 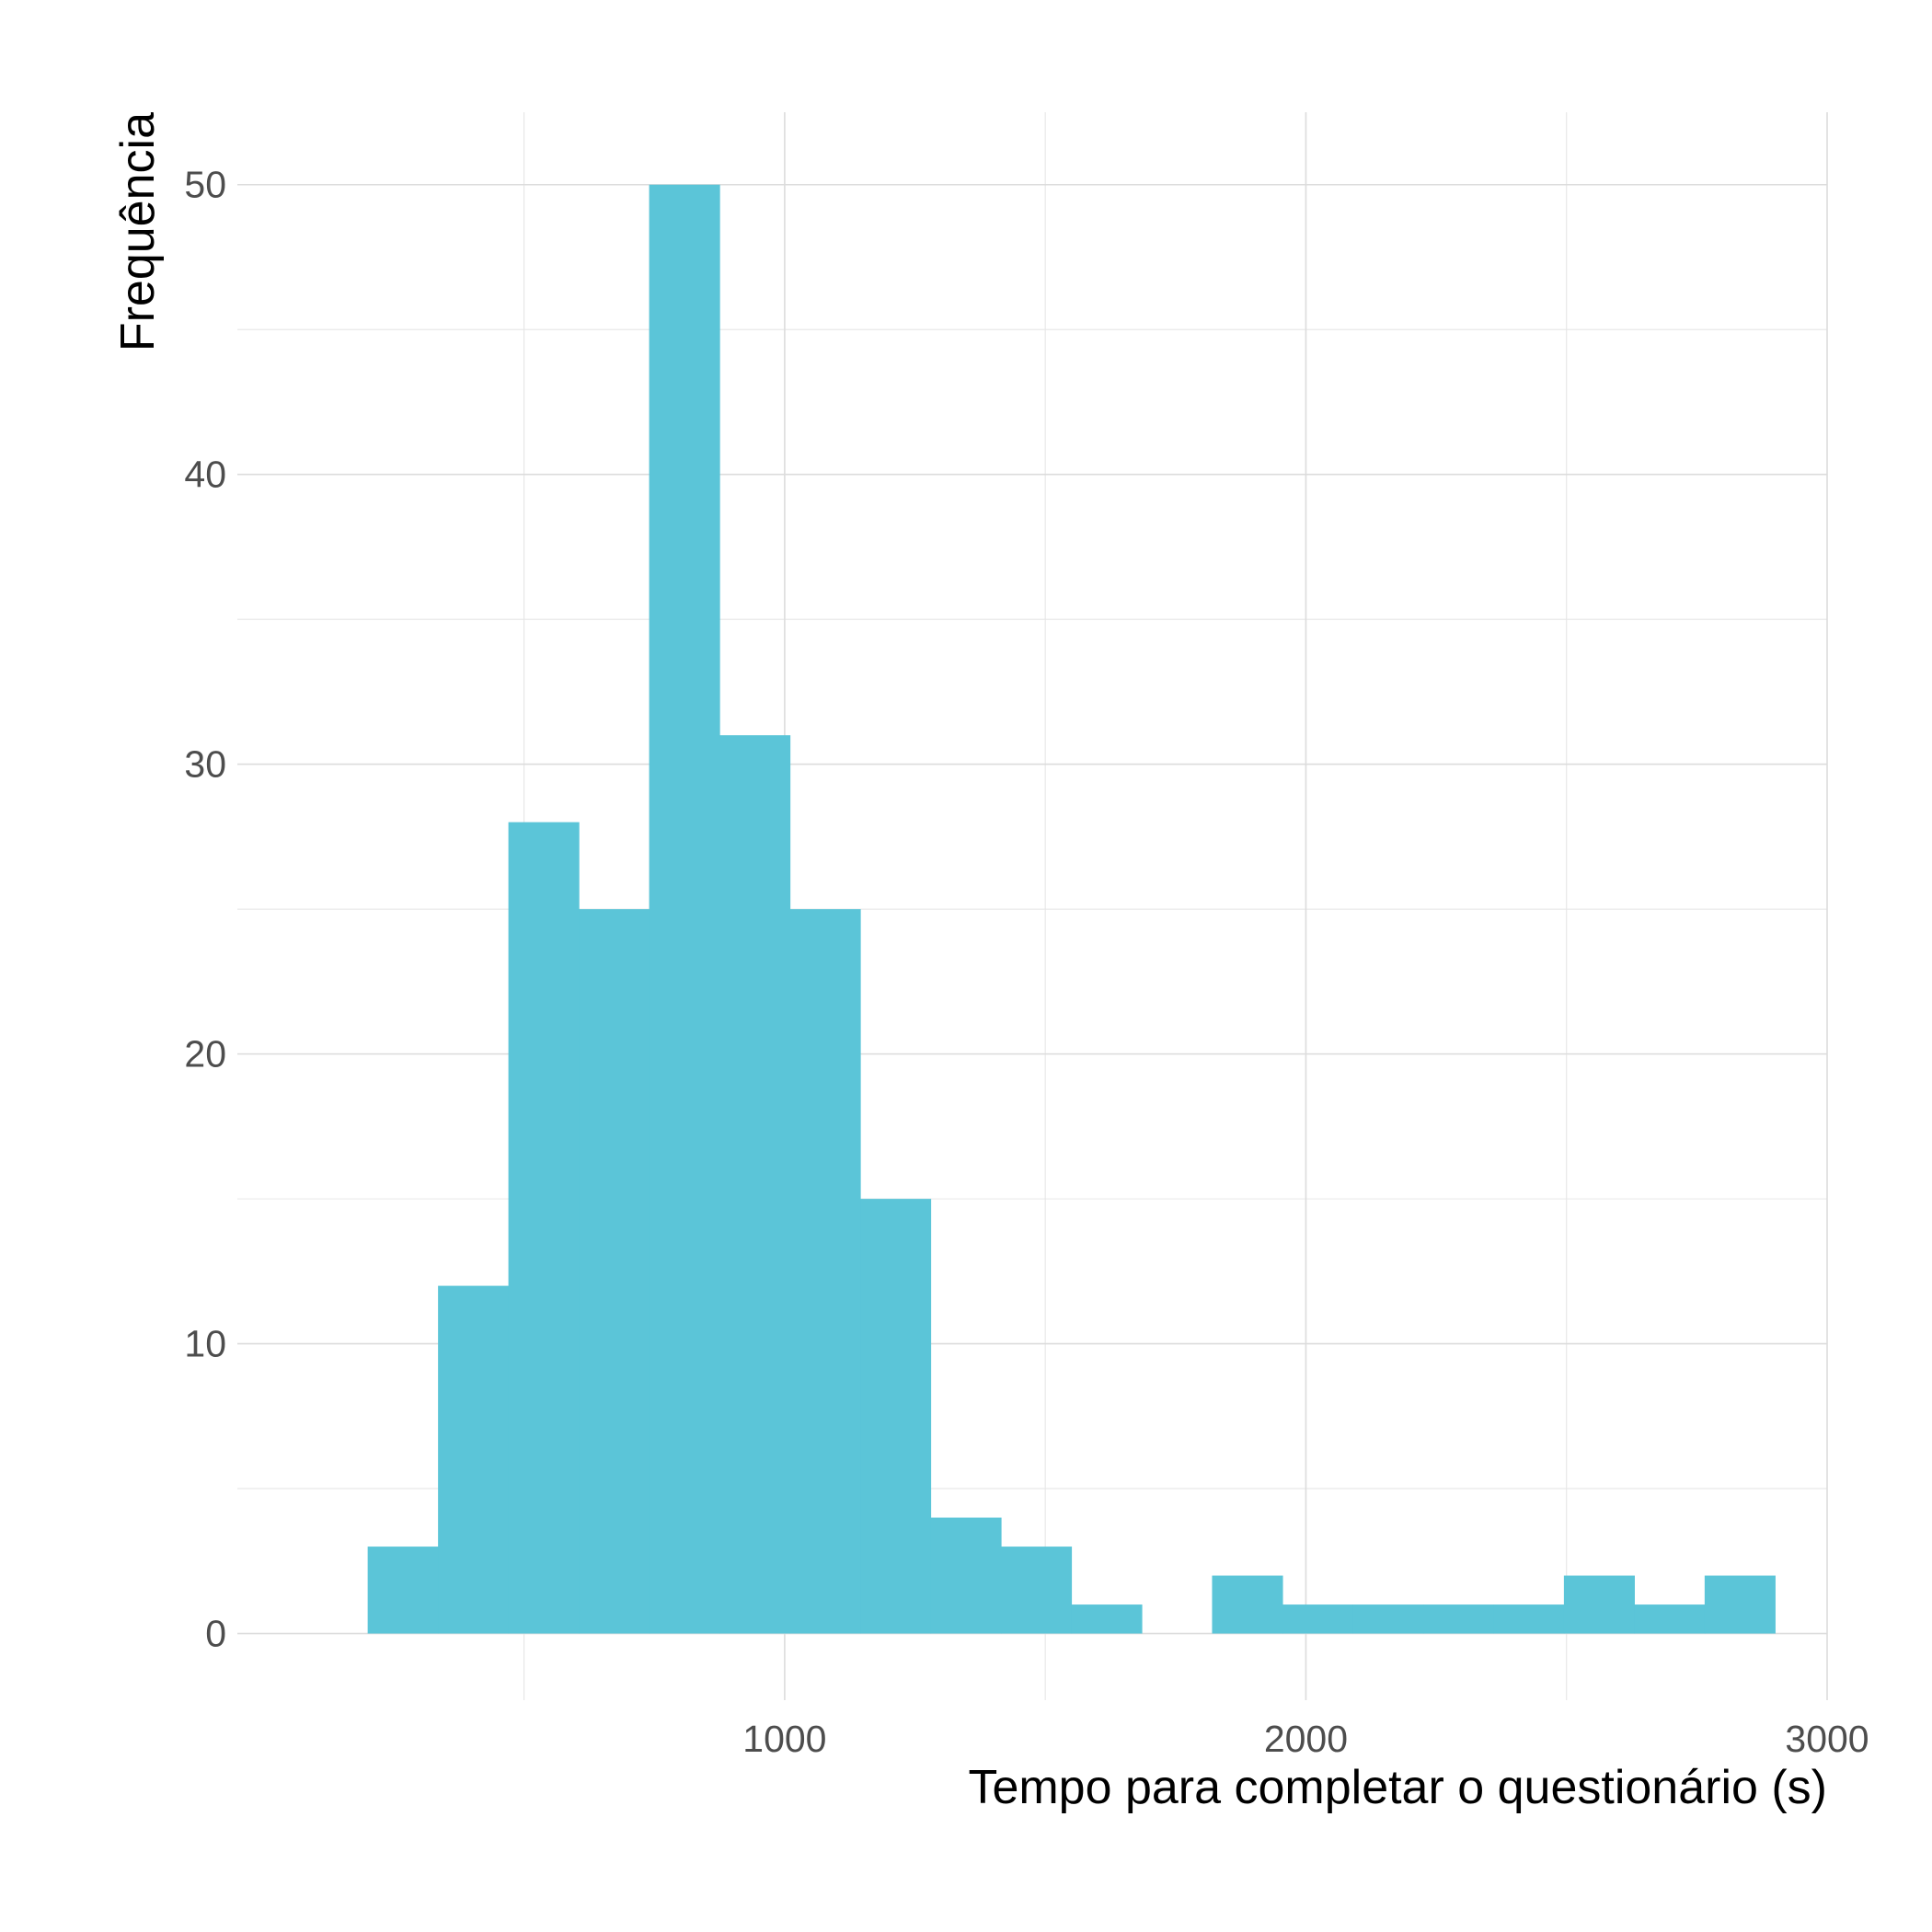 What do you see at coordinates (784, 1739) in the screenshot?
I see `x-tick-label: 1000` at bounding box center [784, 1739].